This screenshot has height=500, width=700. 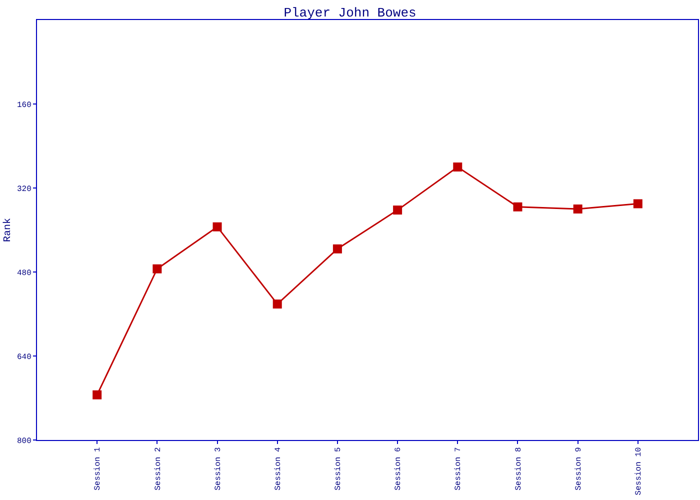 What do you see at coordinates (24, 441) in the screenshot?
I see `y-tick-label: 800` at bounding box center [24, 441].